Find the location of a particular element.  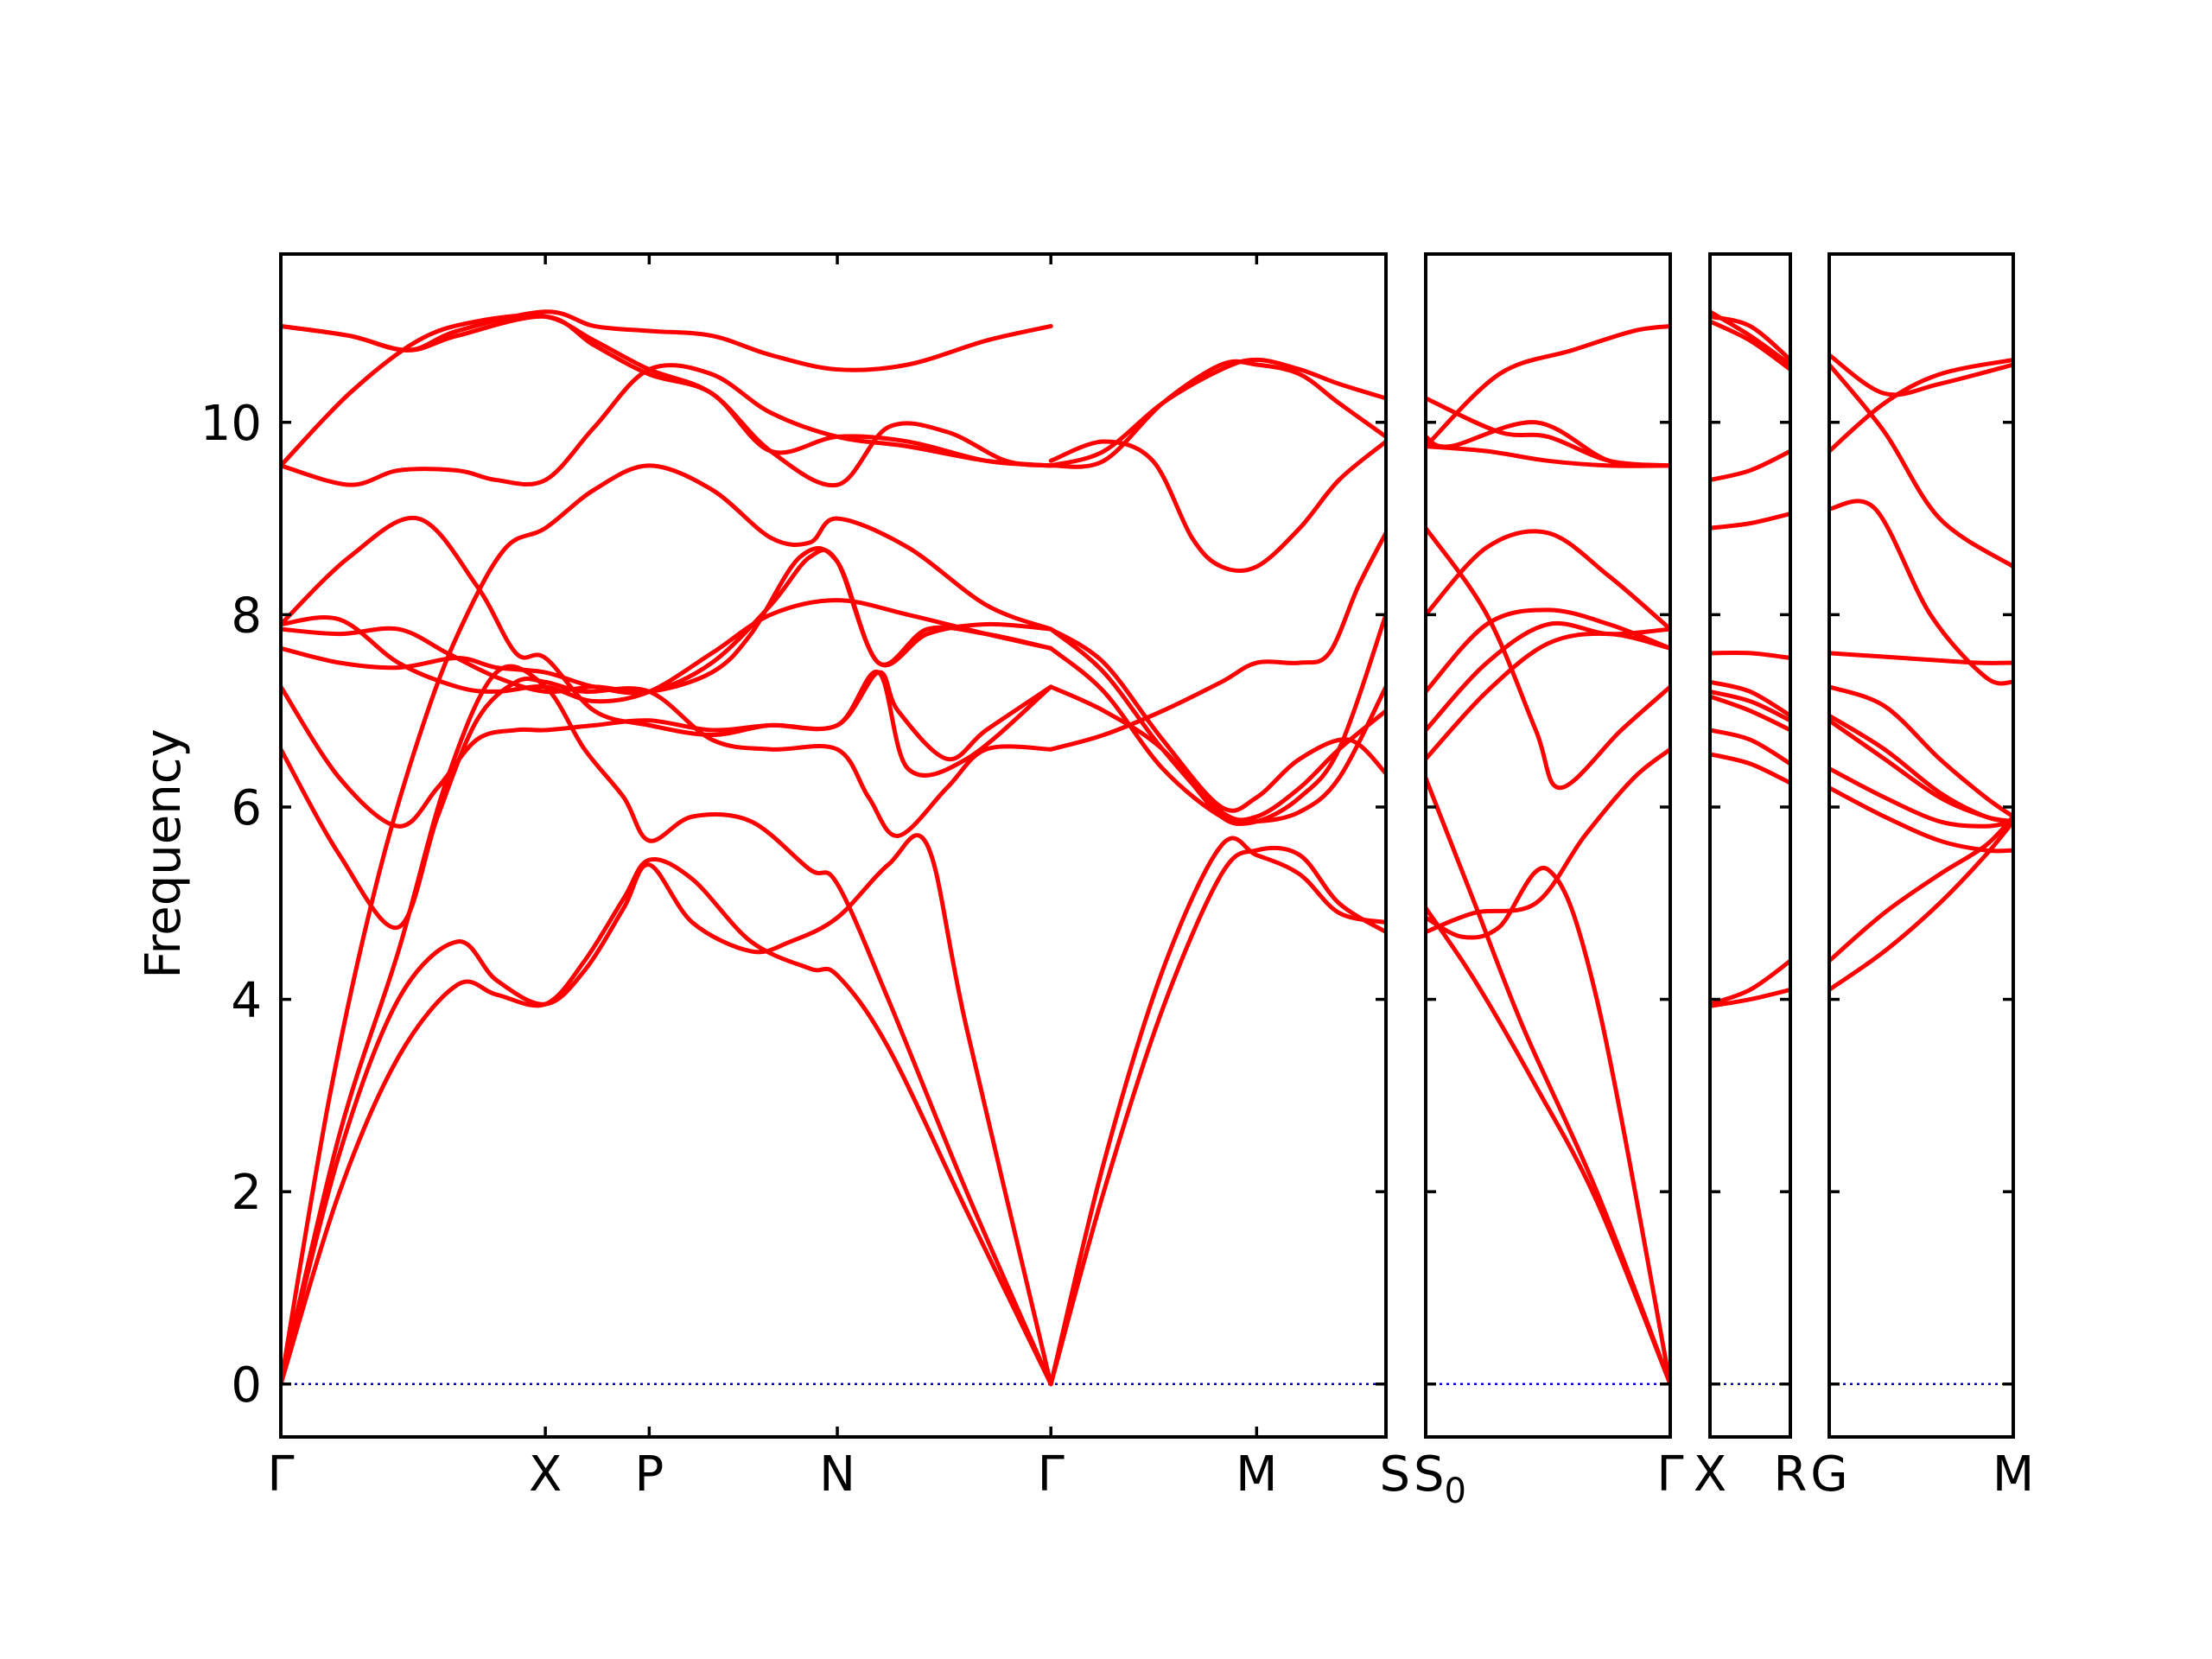

x-tick-label: S is located at coordinates (1394, 1474).